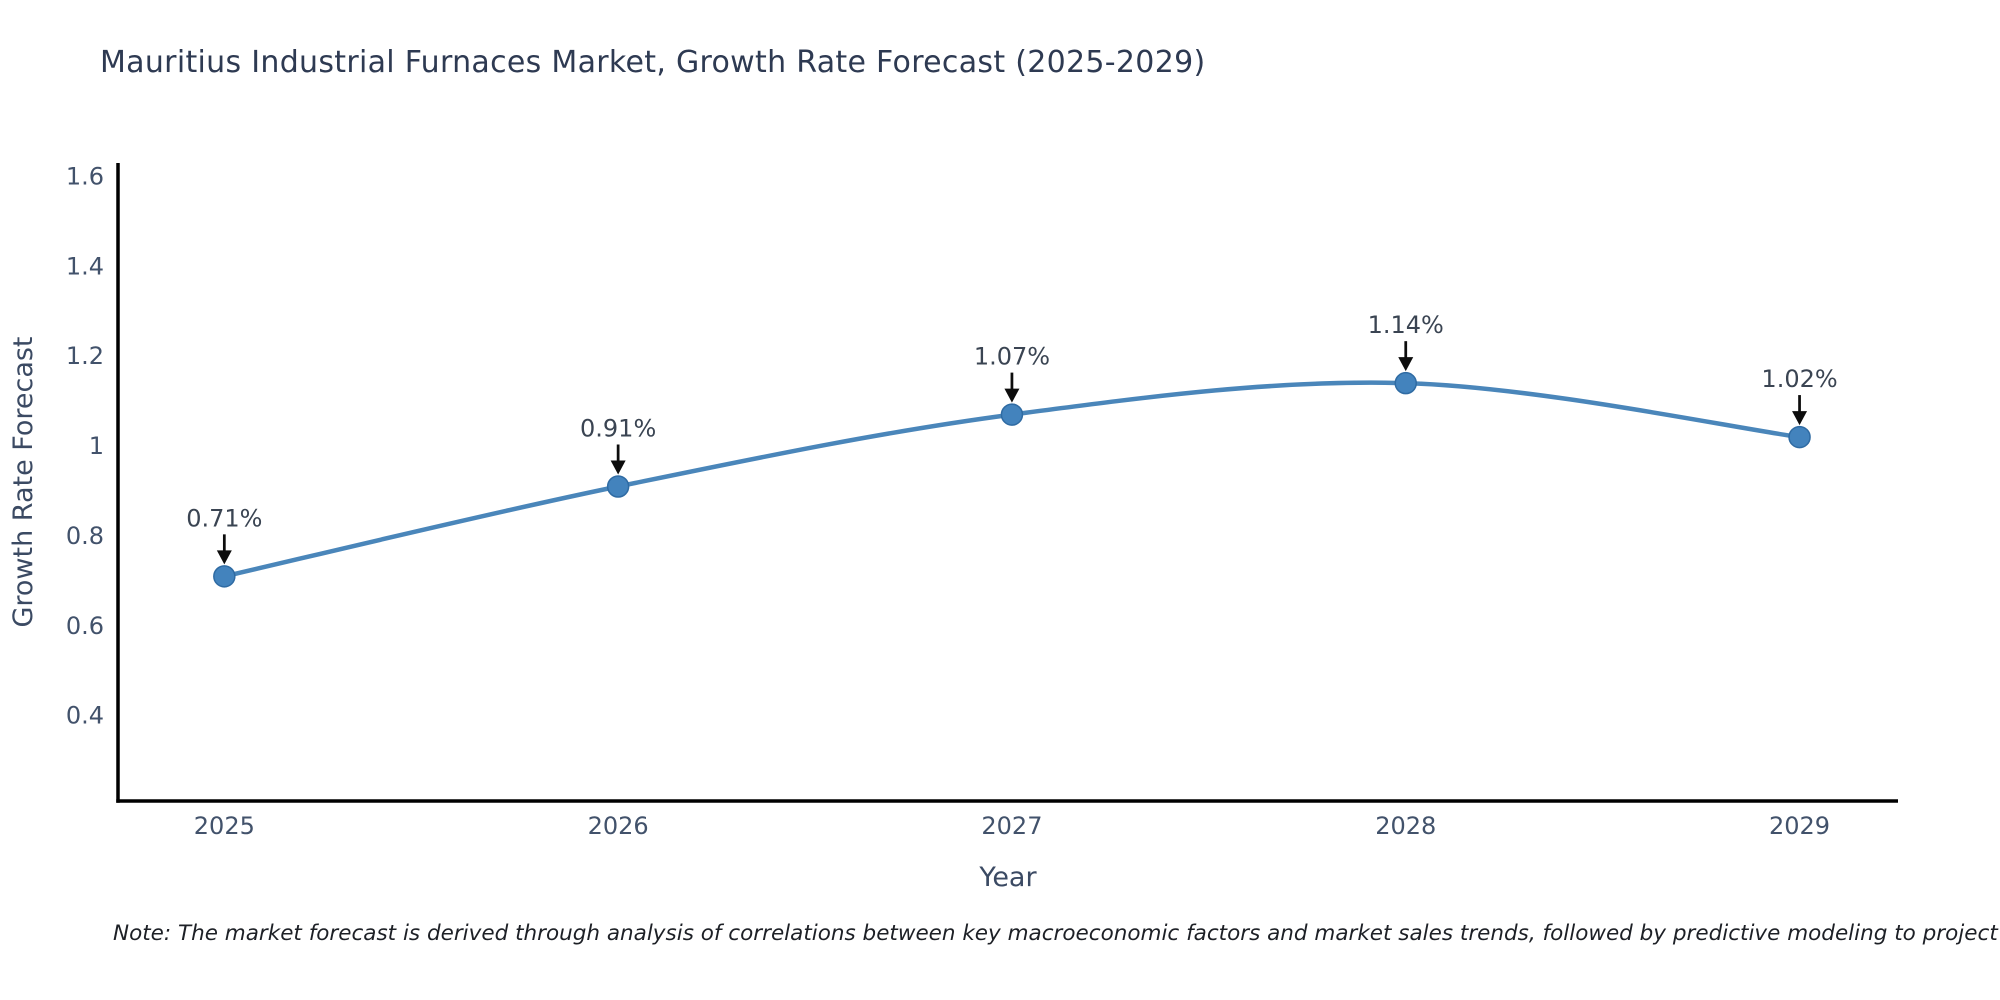  What do you see at coordinates (85, 356) in the screenshot?
I see `y-tick-label: 1.2` at bounding box center [85, 356].